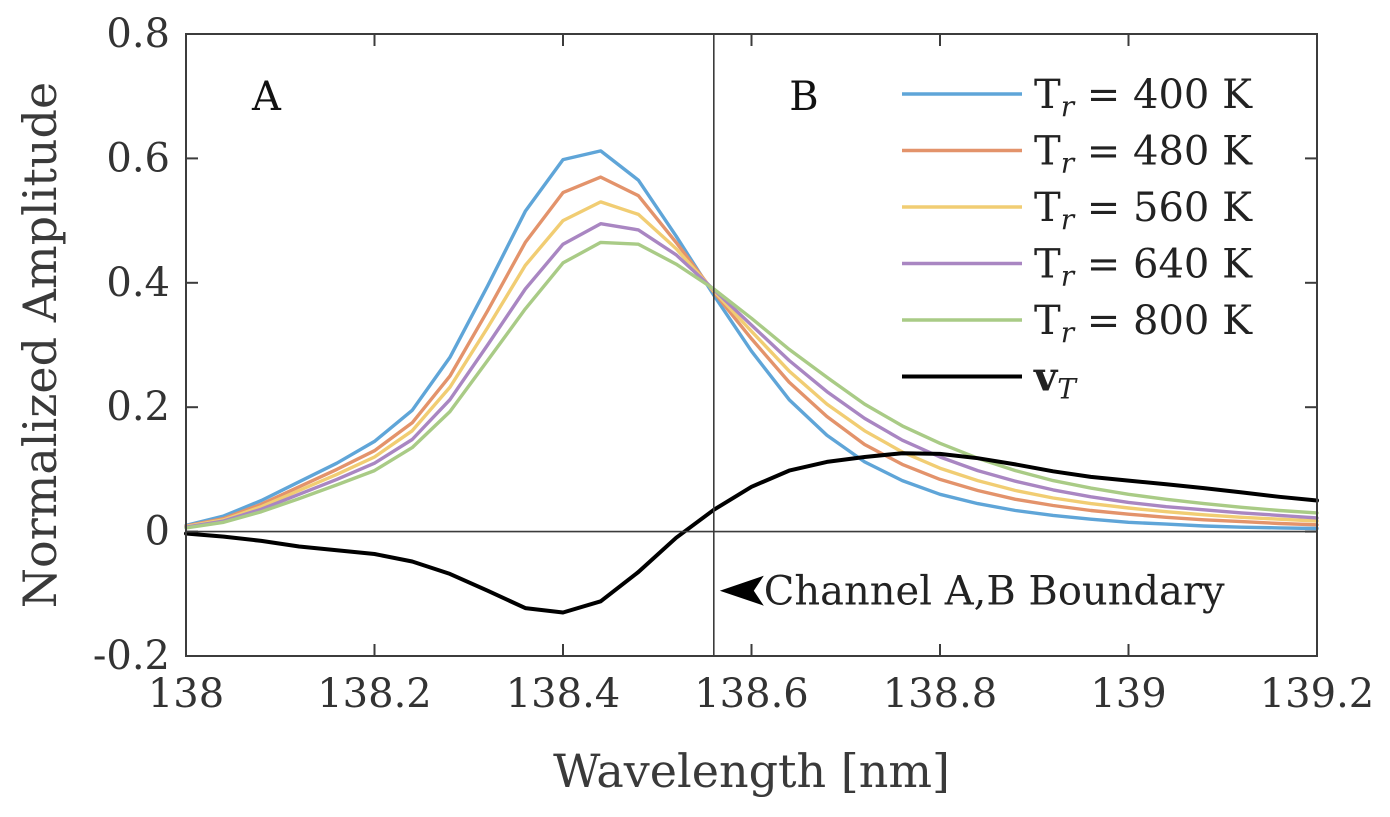 The height and width of the screenshot is (817, 1390). I want to click on x-tick-label: 138.6, so click(751, 694).